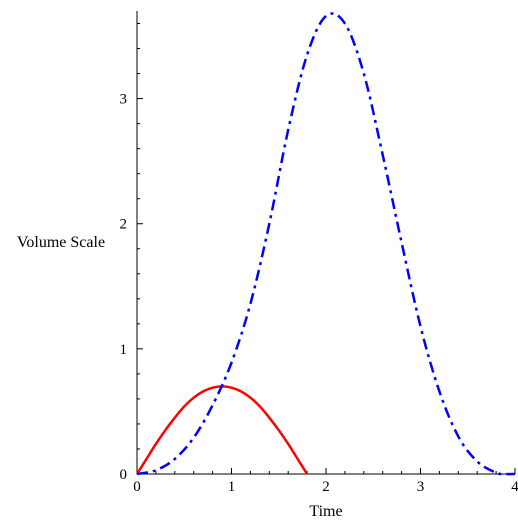 Image resolution: width=518 pixels, height=521 pixels. What do you see at coordinates (326, 487) in the screenshot?
I see `x-tick-label: 2` at bounding box center [326, 487].